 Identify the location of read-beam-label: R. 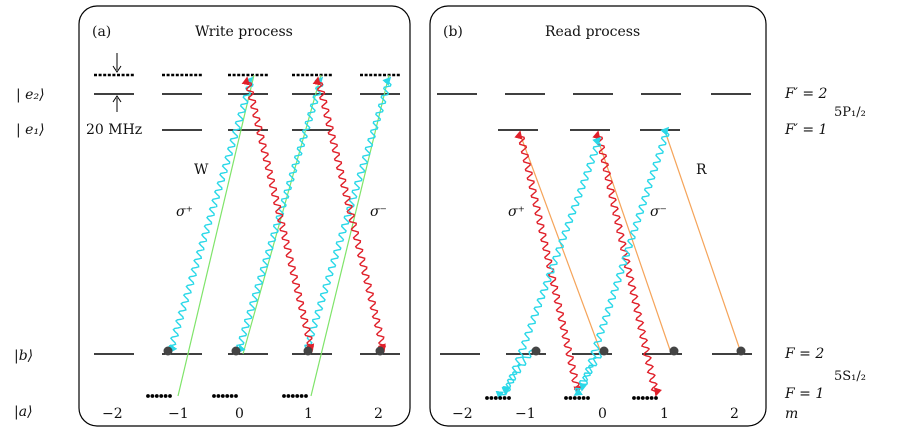
(701, 170).